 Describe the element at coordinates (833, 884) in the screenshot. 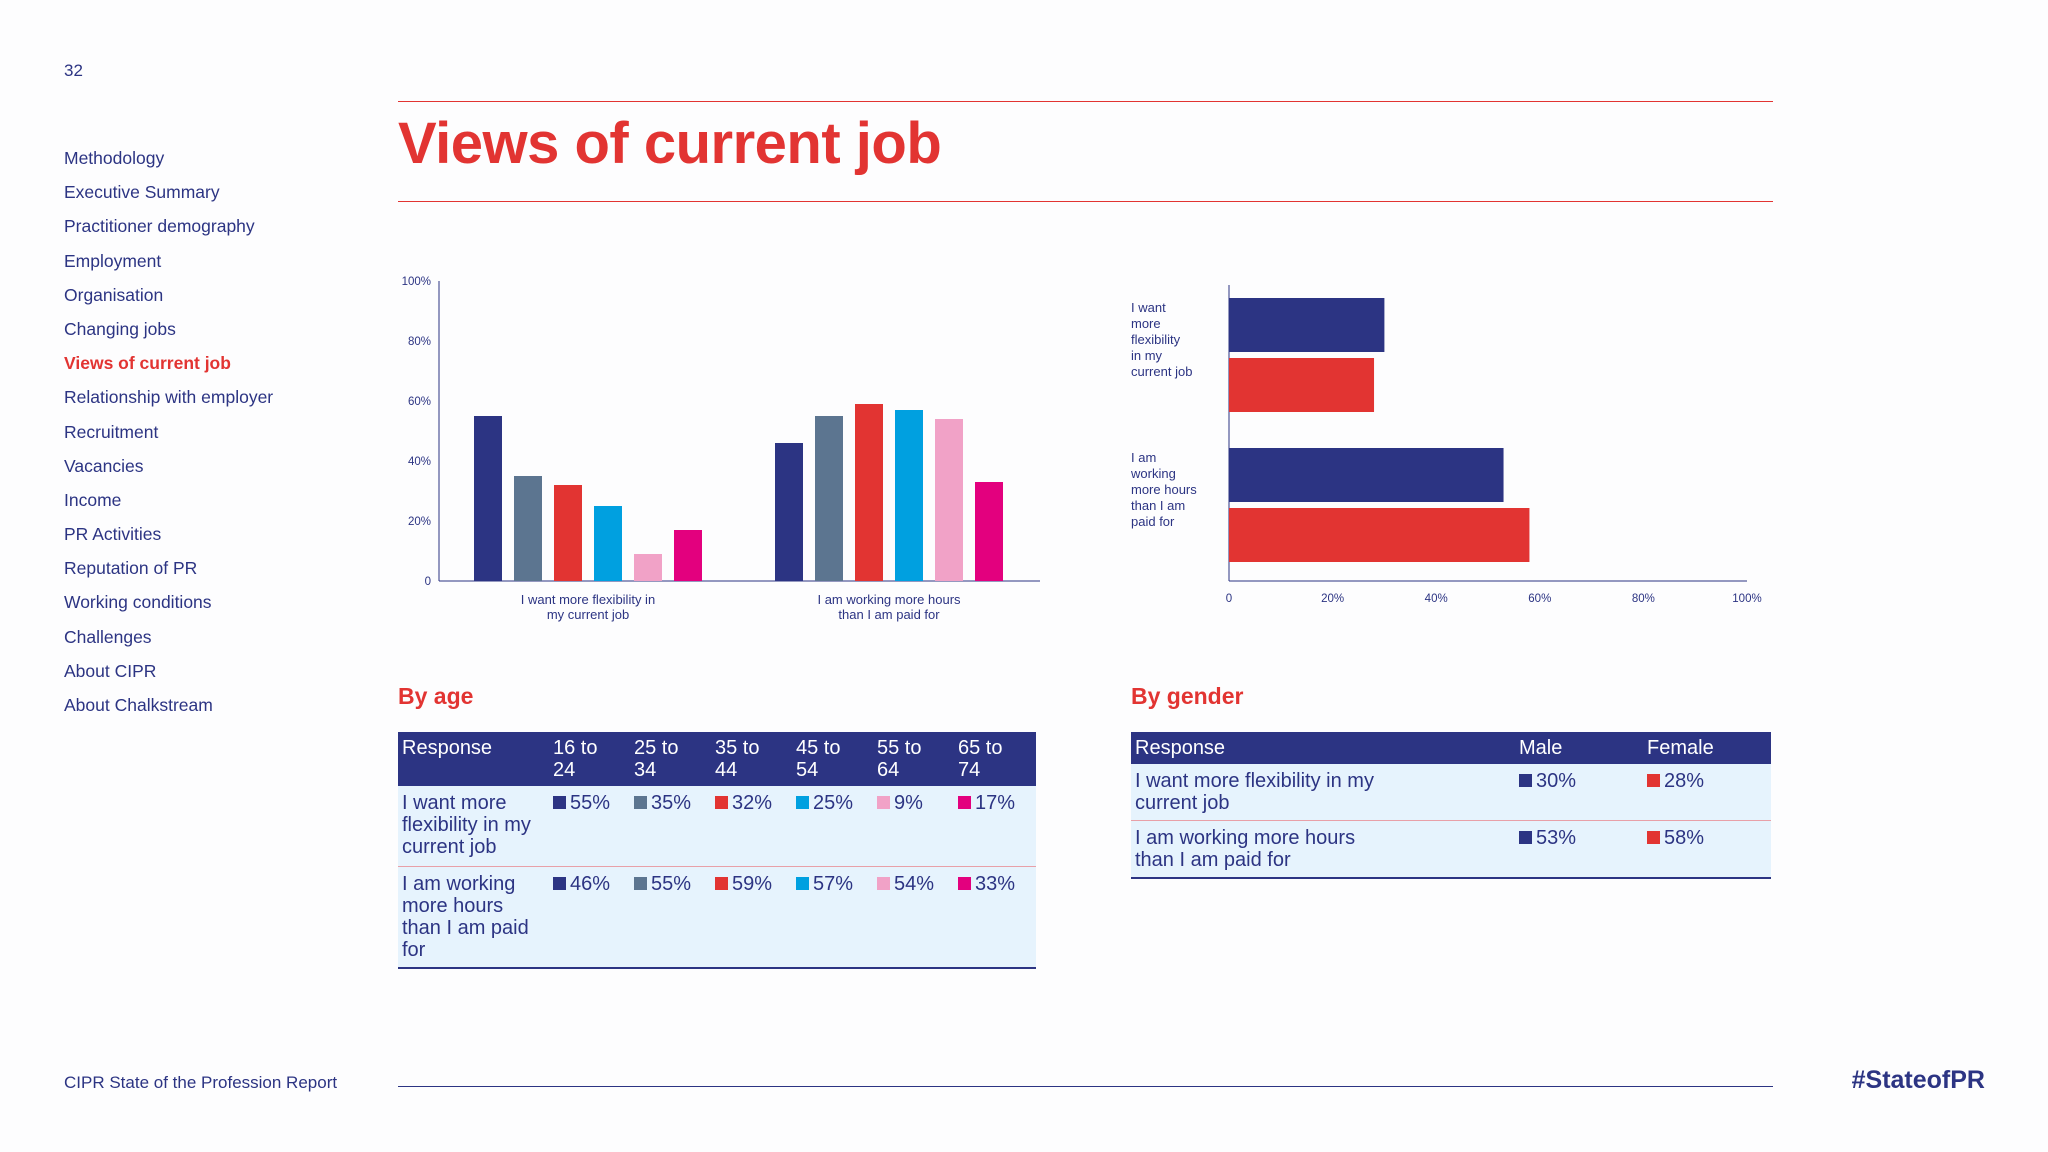

I see `percent-value: 57%` at that location.